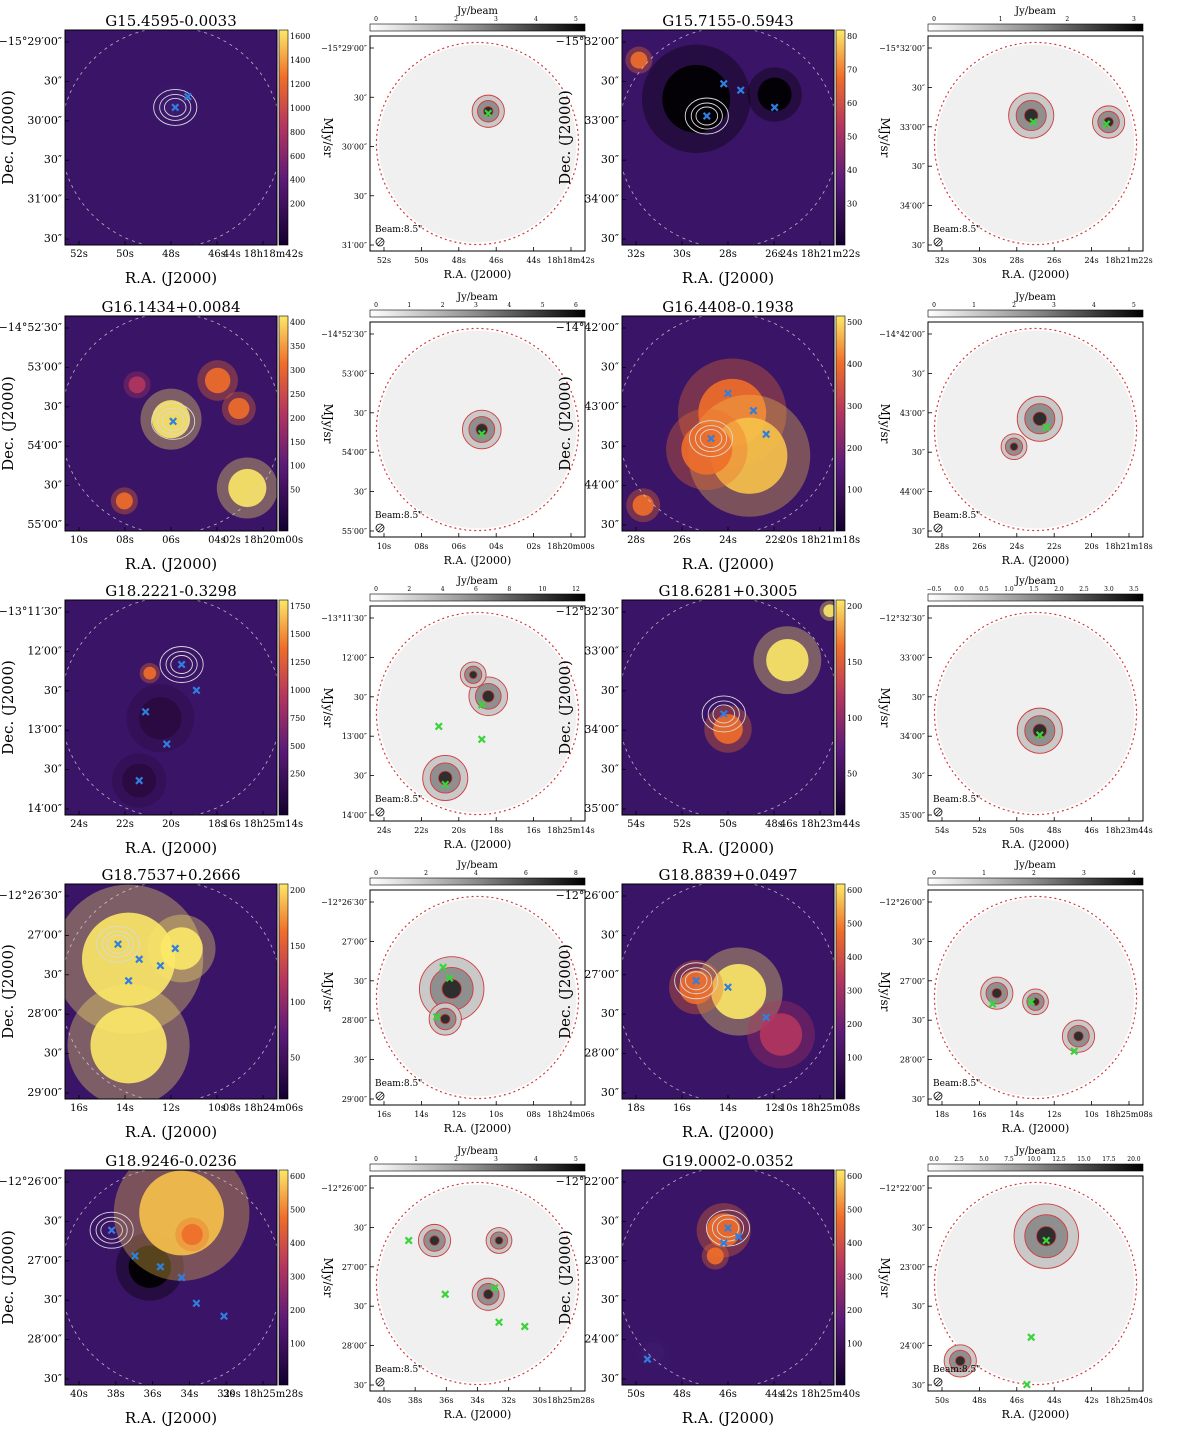 The height and width of the screenshot is (1443, 1200). What do you see at coordinates (820, 540) in the screenshot?
I see `ir-ra-tick-label: 20s 18h21m18s` at bounding box center [820, 540].